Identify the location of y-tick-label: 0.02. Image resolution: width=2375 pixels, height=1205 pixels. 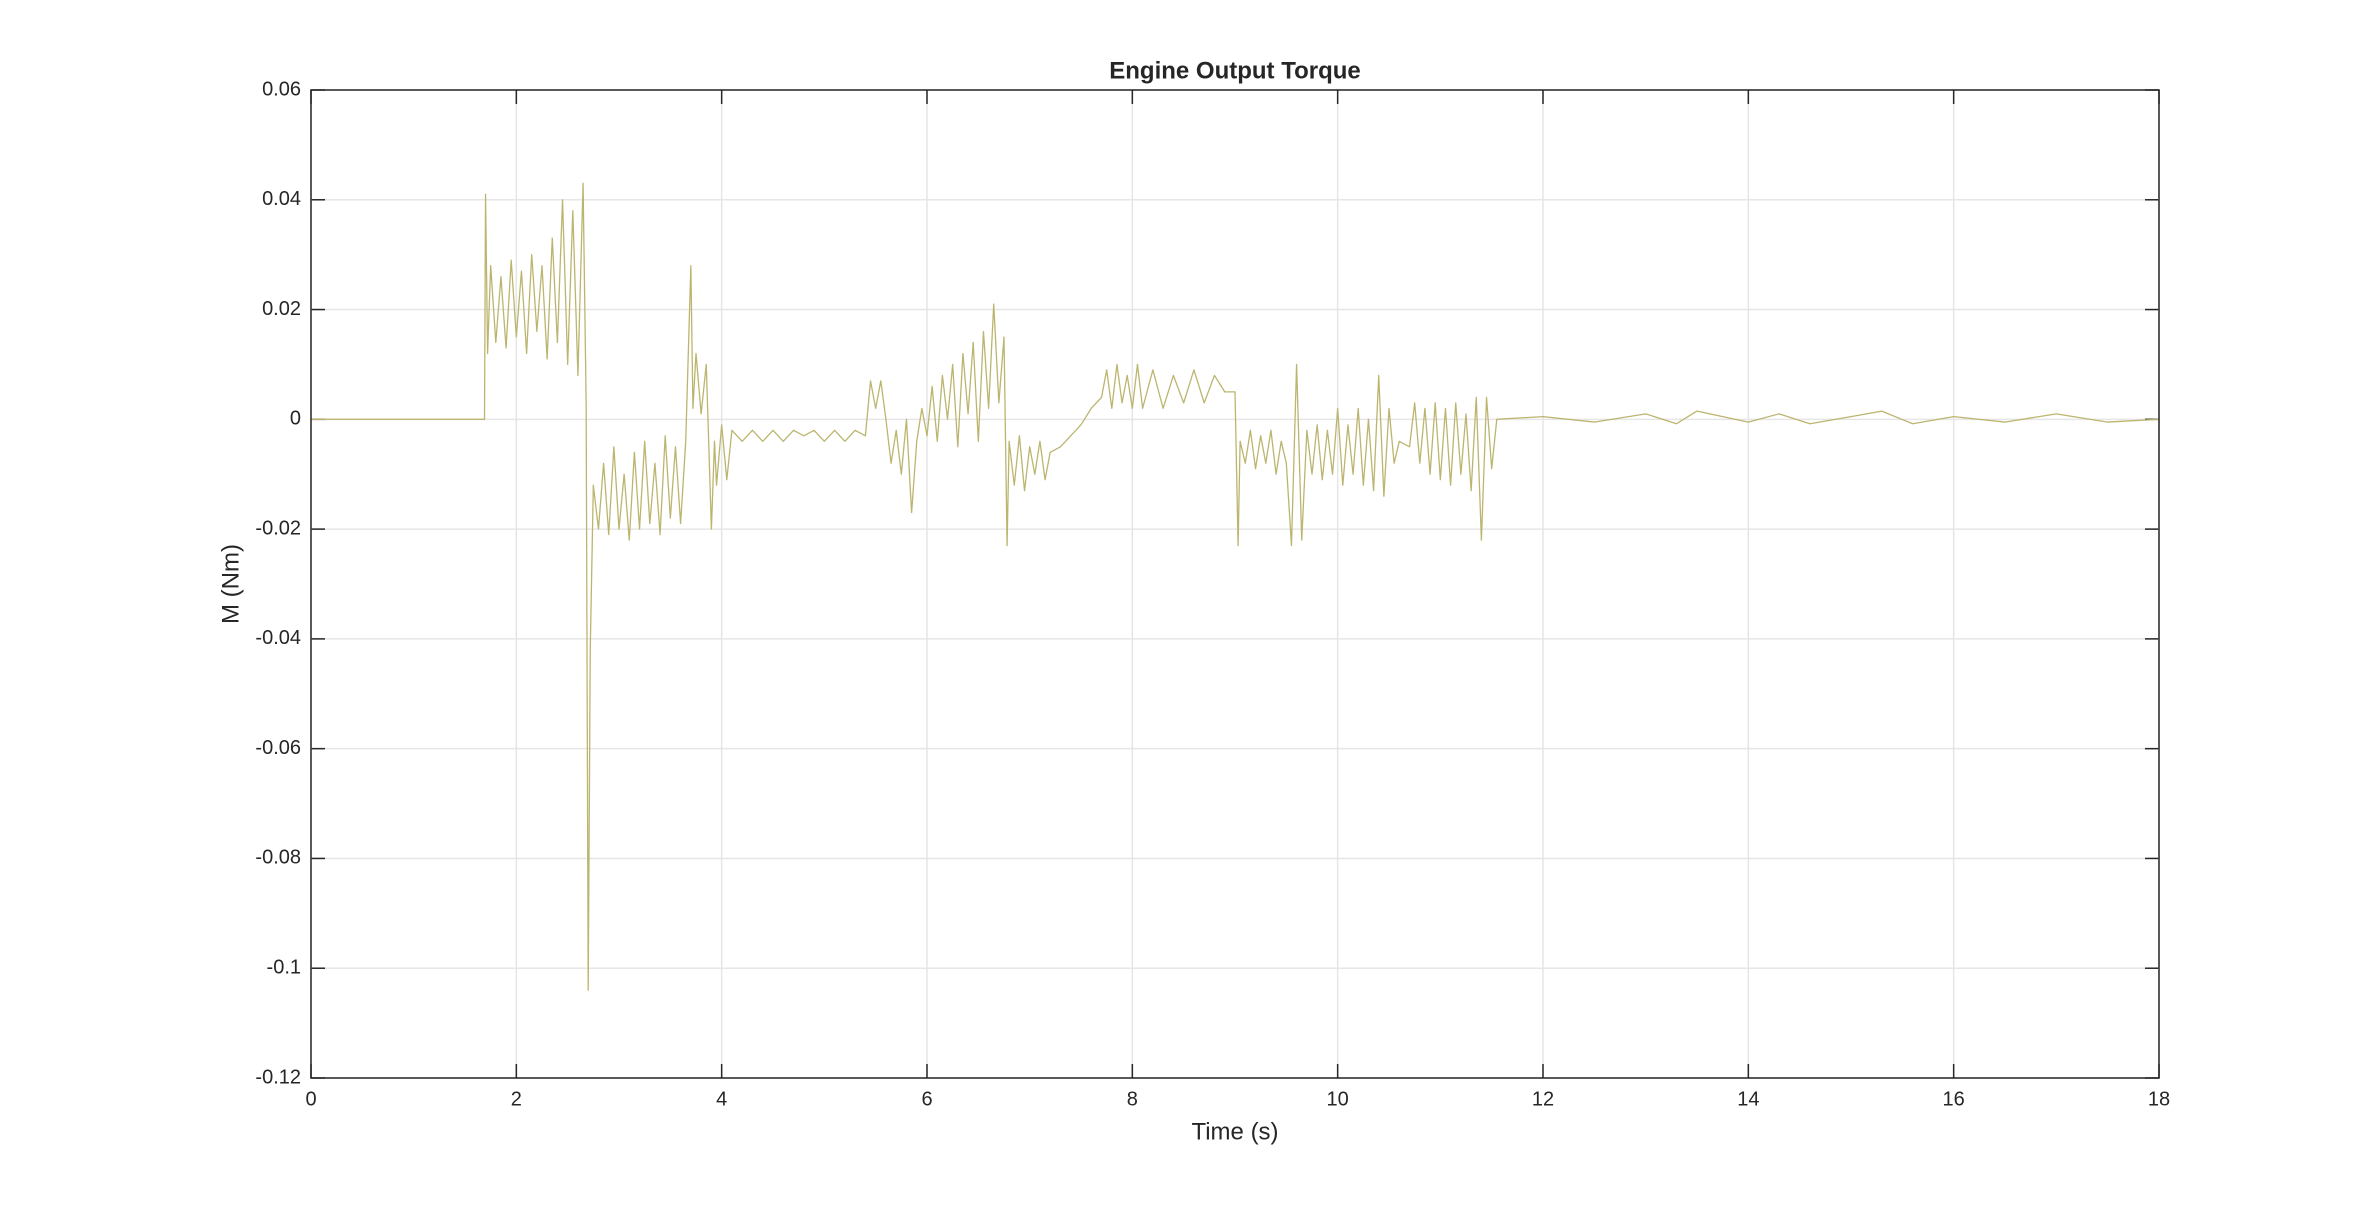
(281, 309).